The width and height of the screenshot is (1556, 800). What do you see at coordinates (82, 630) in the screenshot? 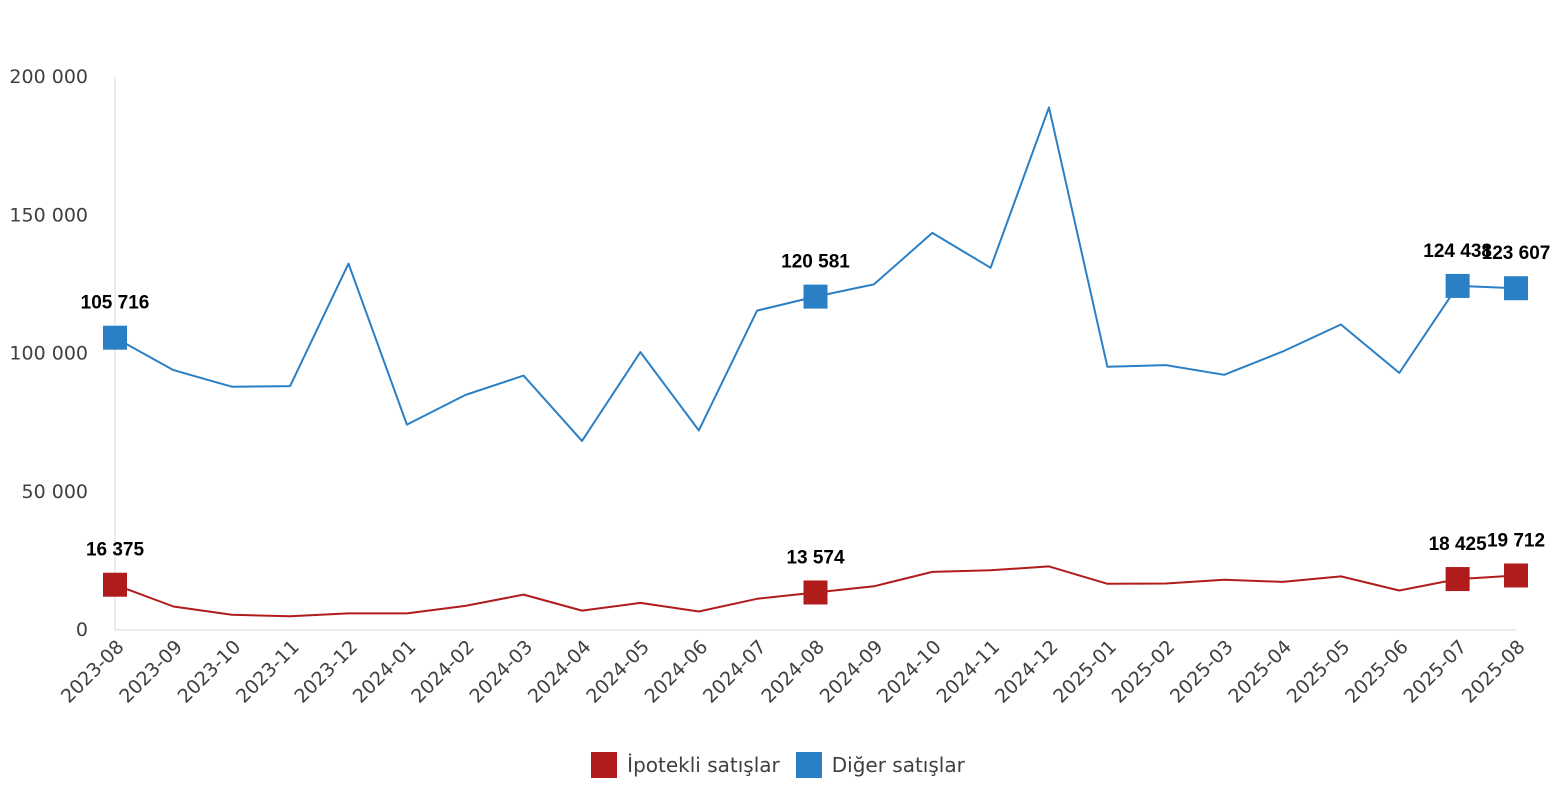
I see `y-tick-label: 0` at bounding box center [82, 630].